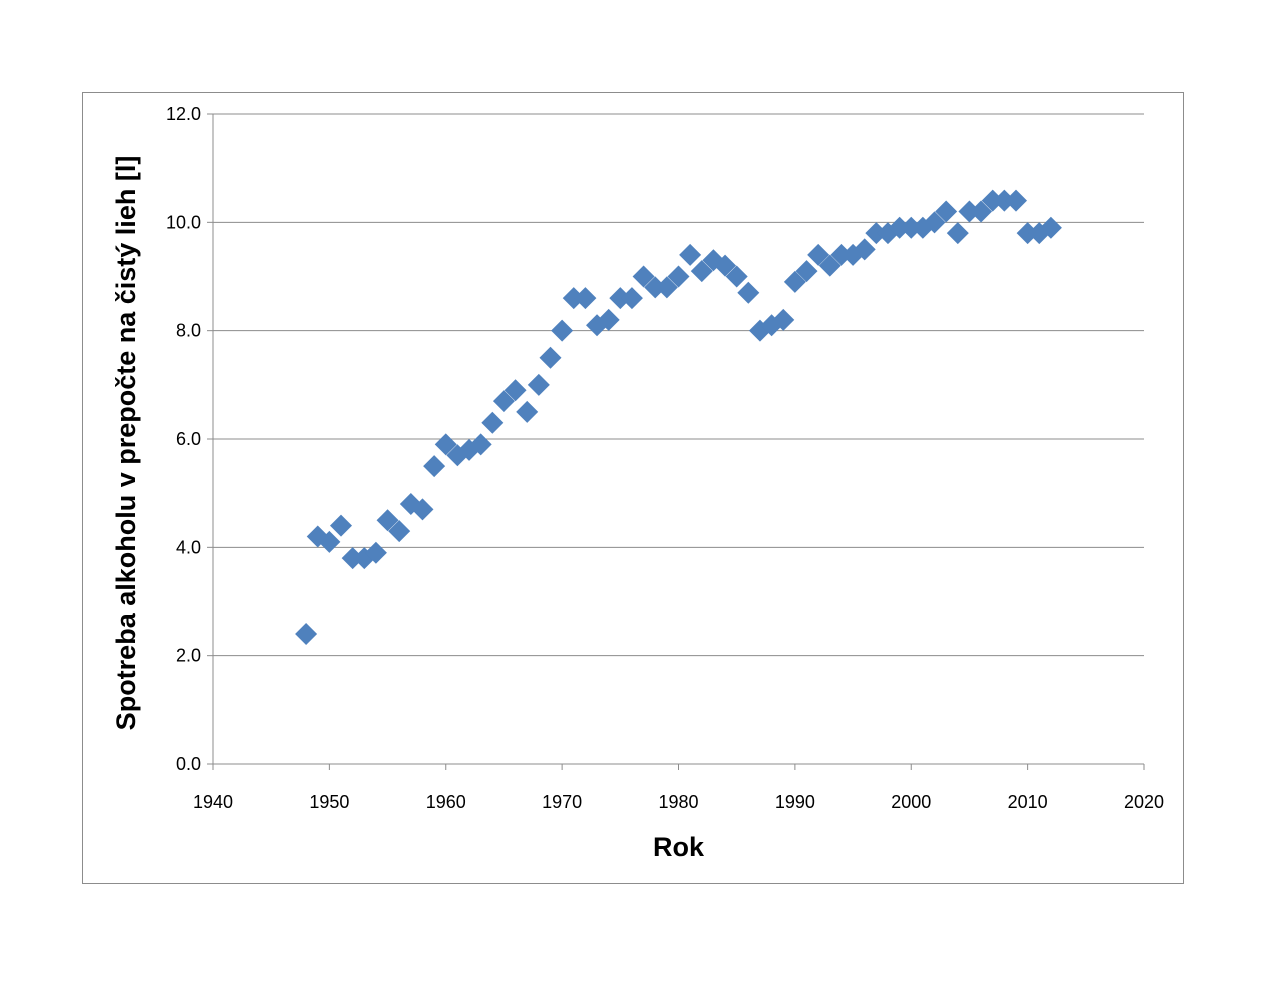 The width and height of the screenshot is (1280, 989). Describe the element at coordinates (188, 764) in the screenshot. I see `y-tick-label: 0.0` at that location.